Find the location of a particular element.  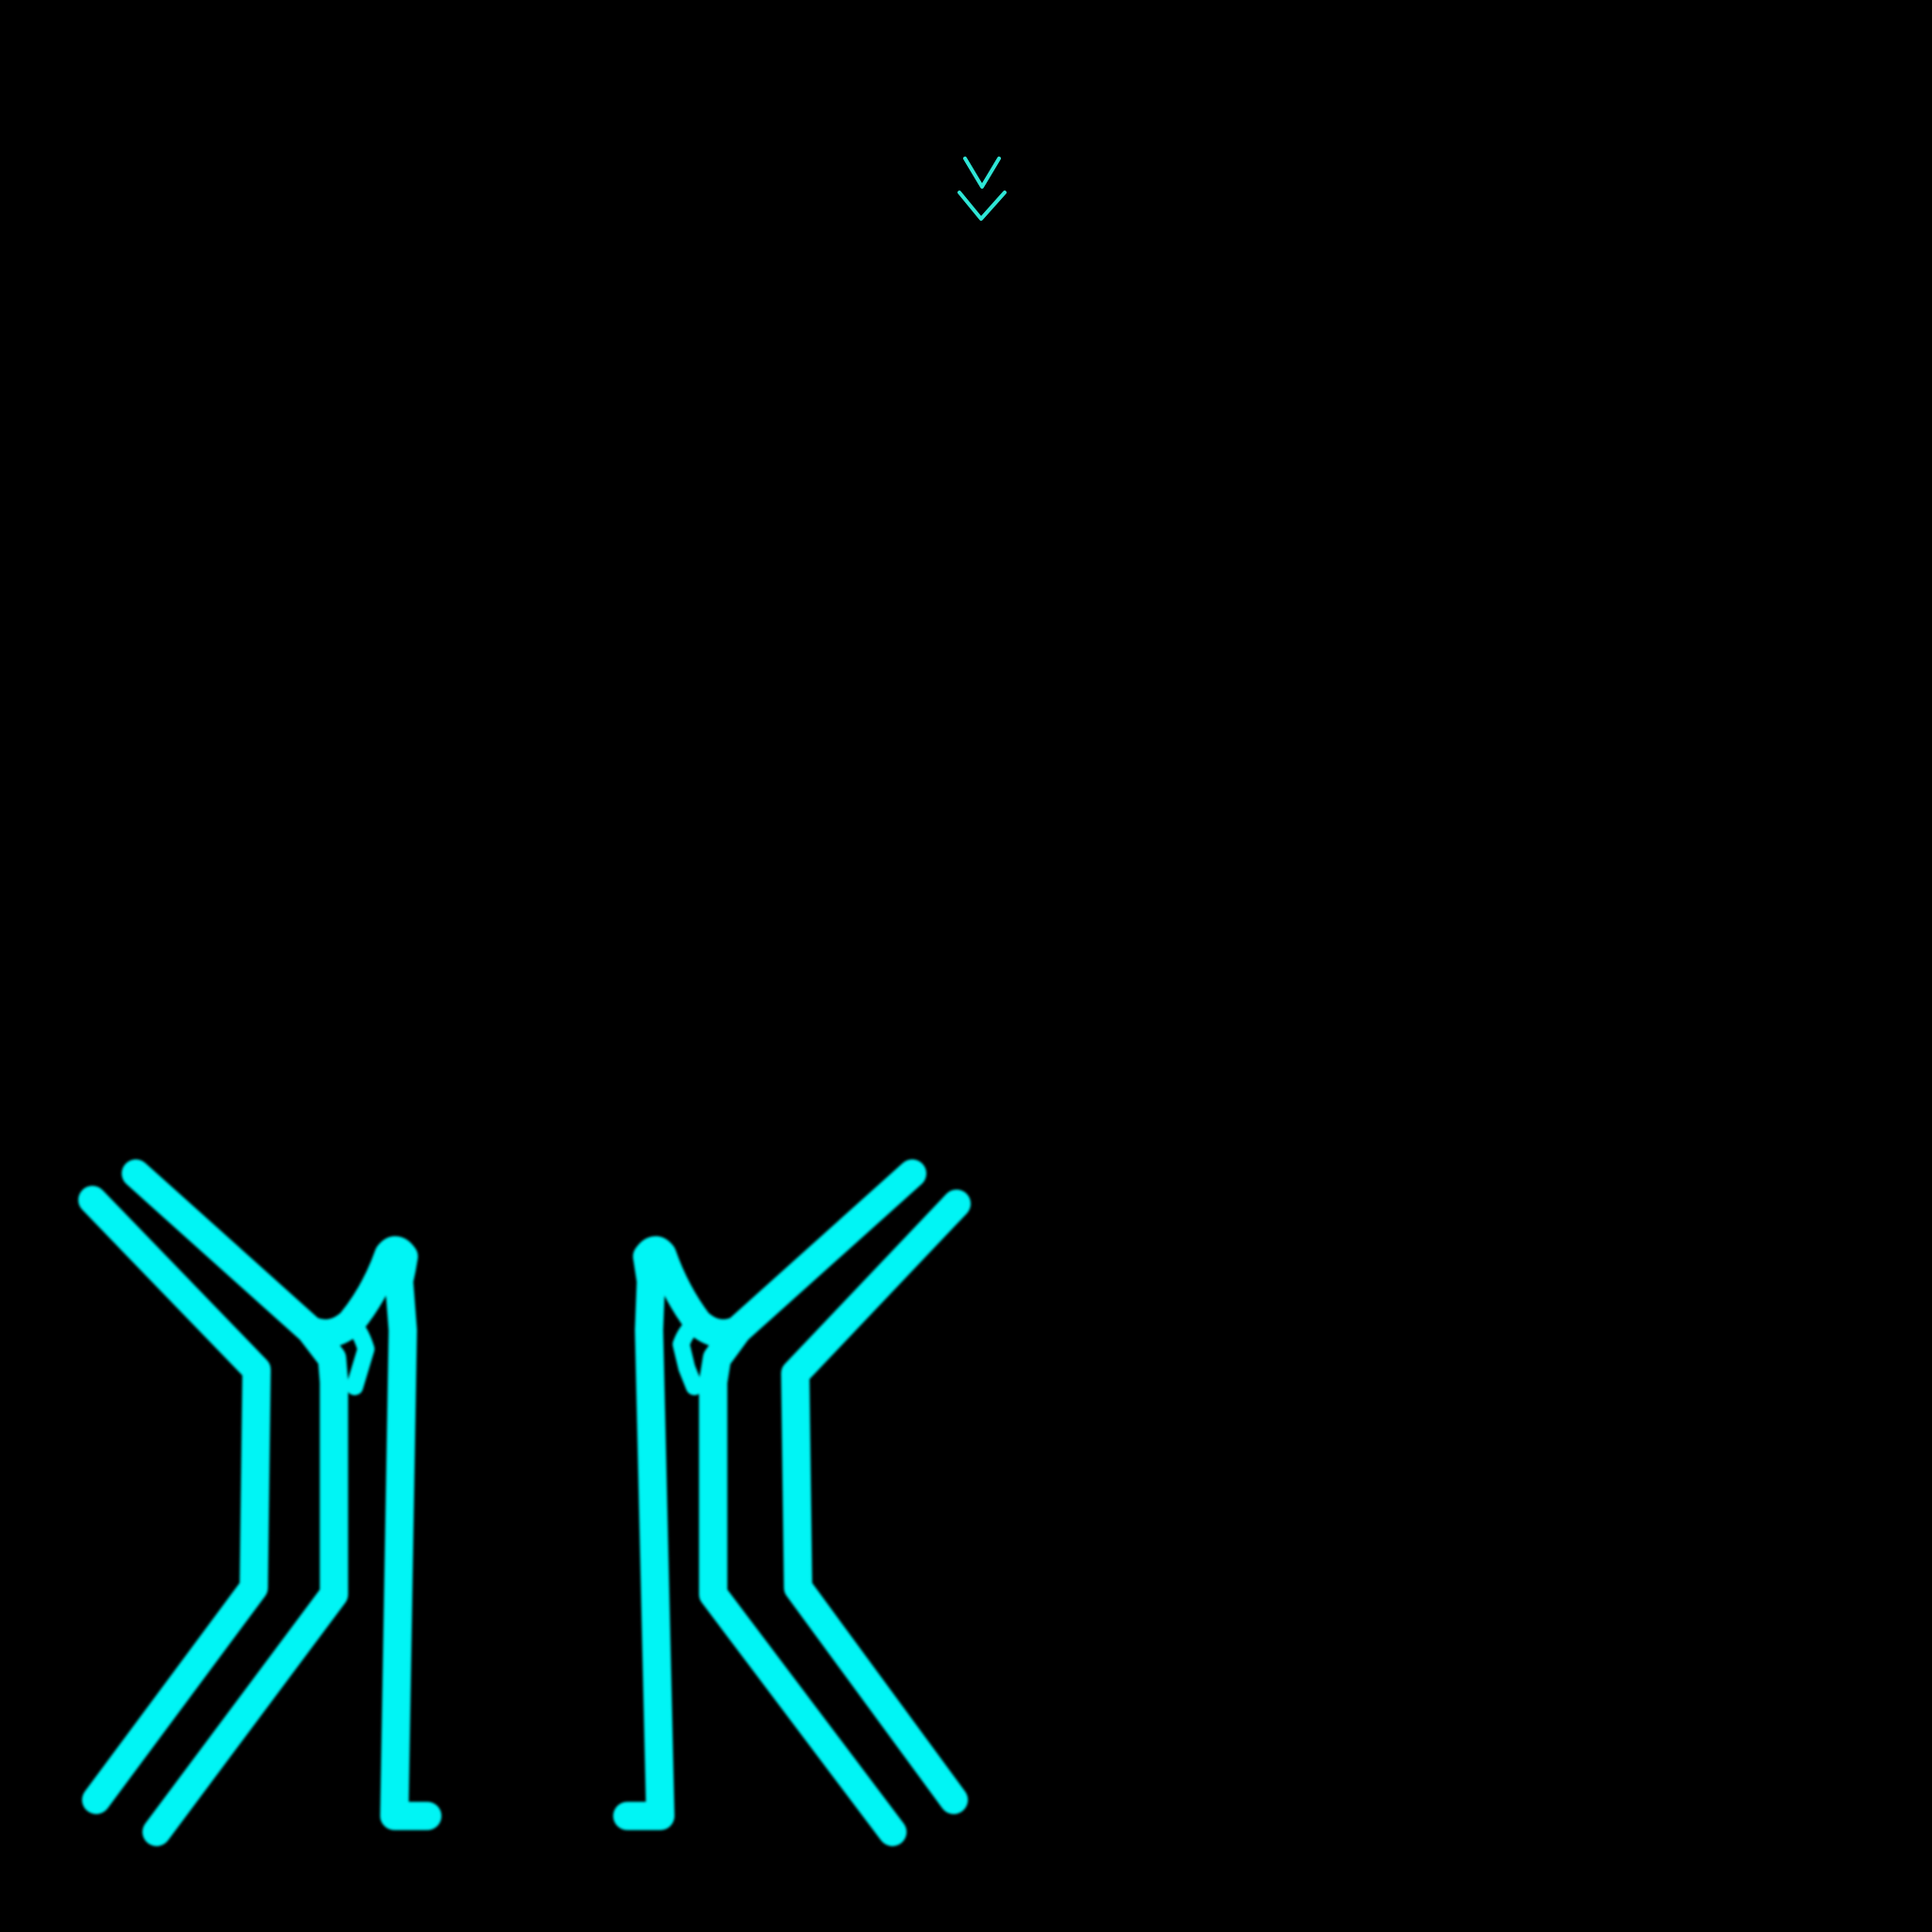

glyph-right-outer-stroke is located at coordinates (876, 1502).